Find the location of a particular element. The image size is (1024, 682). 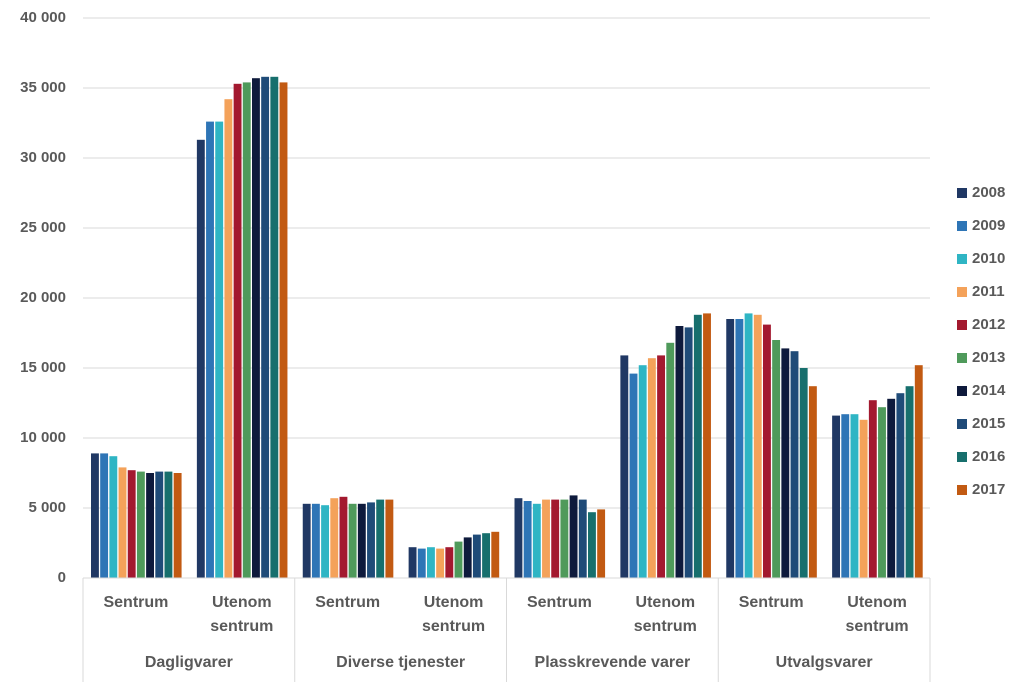

legend-label: 2015 is located at coordinates (988, 423).